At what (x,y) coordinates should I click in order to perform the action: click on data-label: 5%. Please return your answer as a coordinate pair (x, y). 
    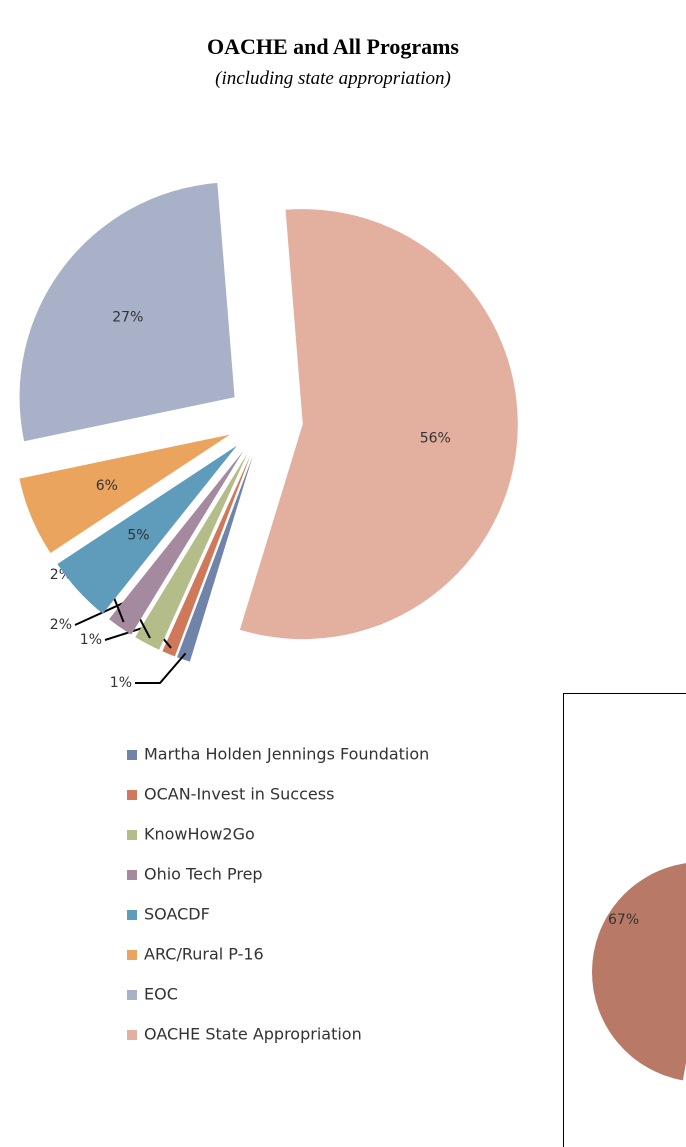
    Looking at the image, I should click on (138, 536).